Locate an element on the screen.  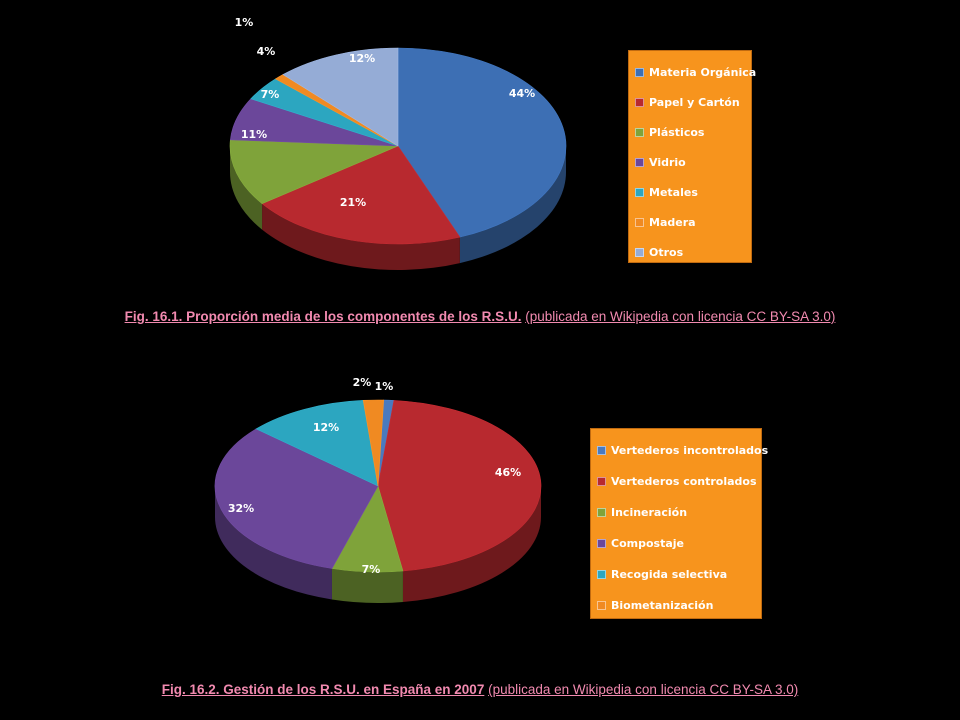
legend-label: Vertederos incontrolados is located at coordinates (690, 450).